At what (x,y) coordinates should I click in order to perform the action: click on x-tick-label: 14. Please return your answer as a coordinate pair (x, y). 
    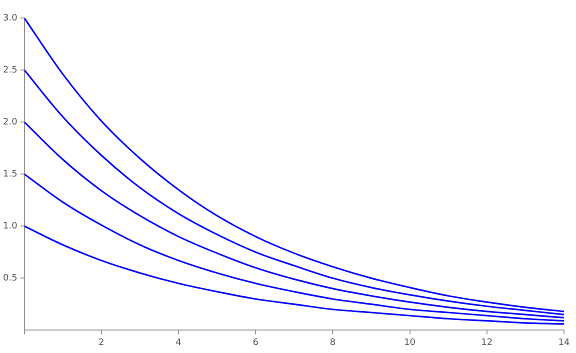
    Looking at the image, I should click on (564, 343).